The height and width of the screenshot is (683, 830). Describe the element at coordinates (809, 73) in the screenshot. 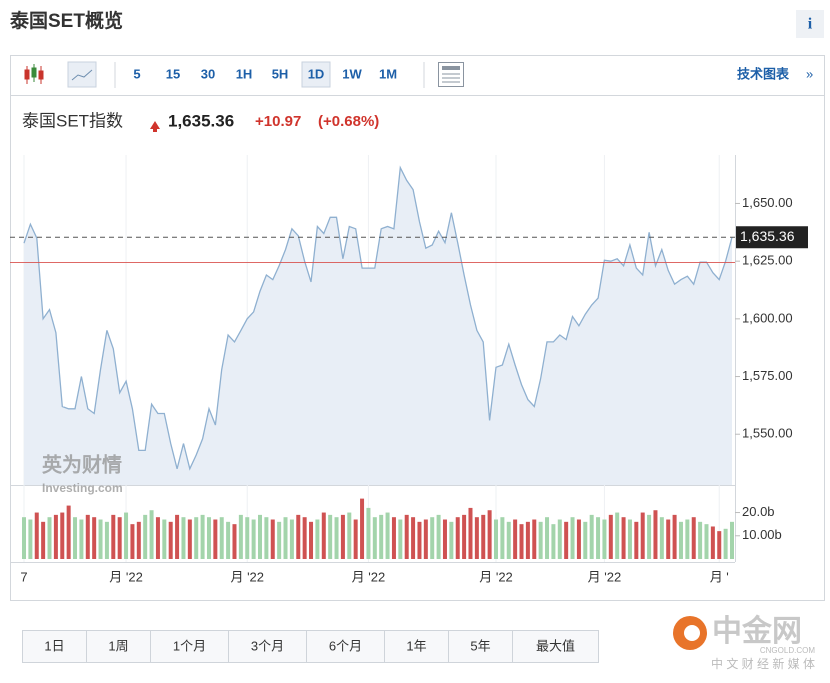

I see `more-arrow: »` at that location.